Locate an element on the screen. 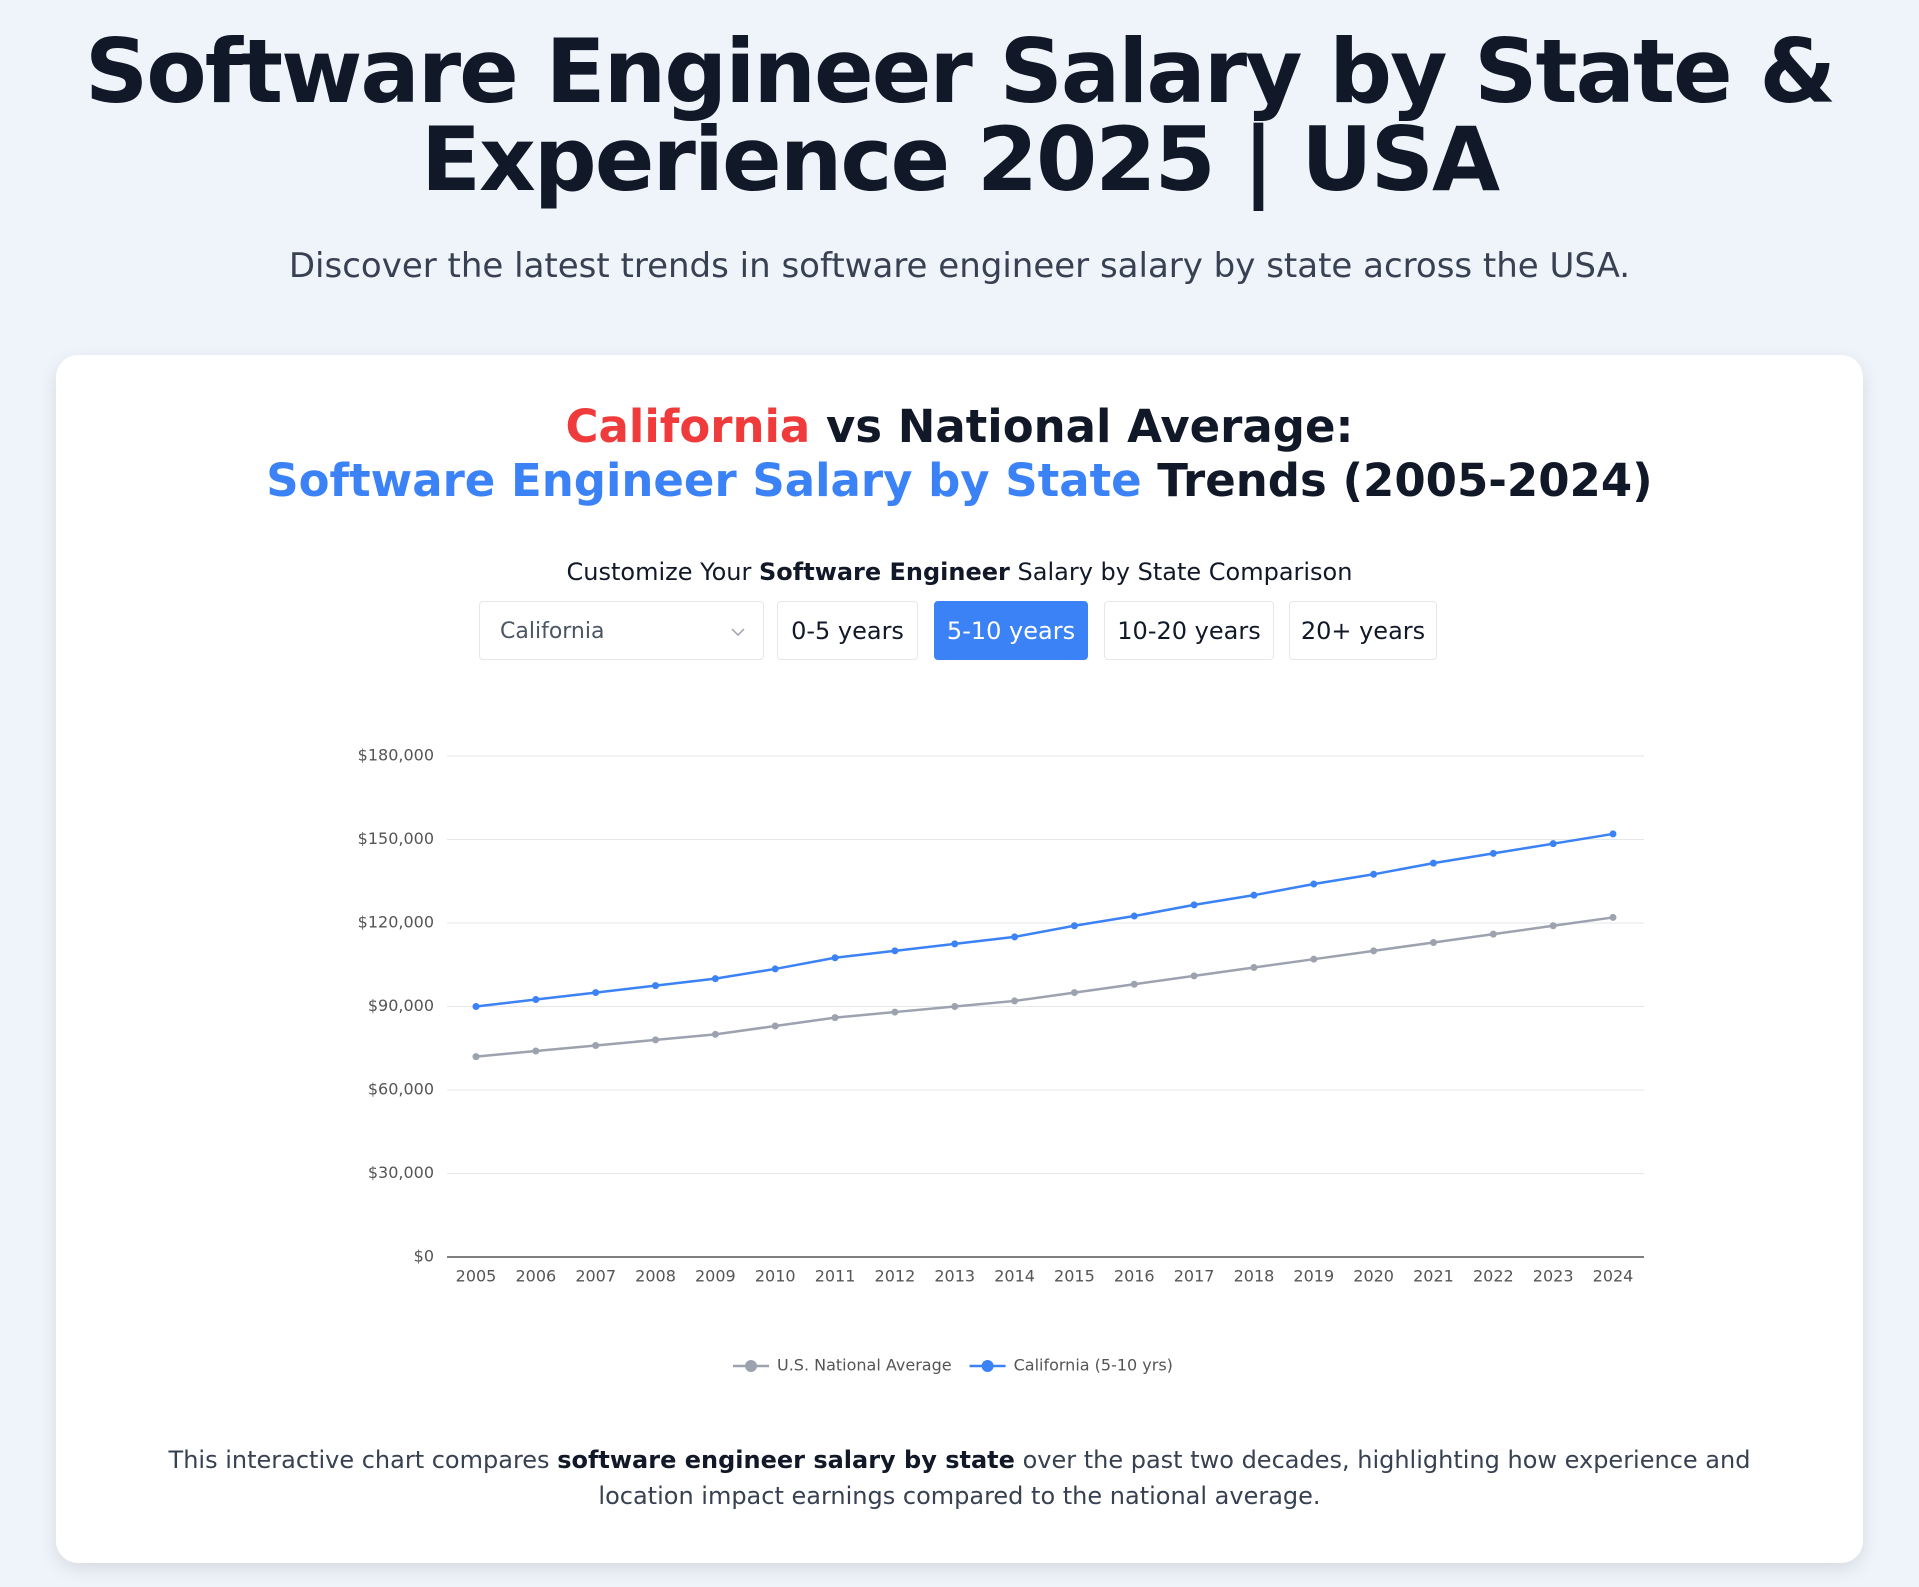 The height and width of the screenshot is (1587, 1919). experience-button: 20+ years is located at coordinates (1363, 630).